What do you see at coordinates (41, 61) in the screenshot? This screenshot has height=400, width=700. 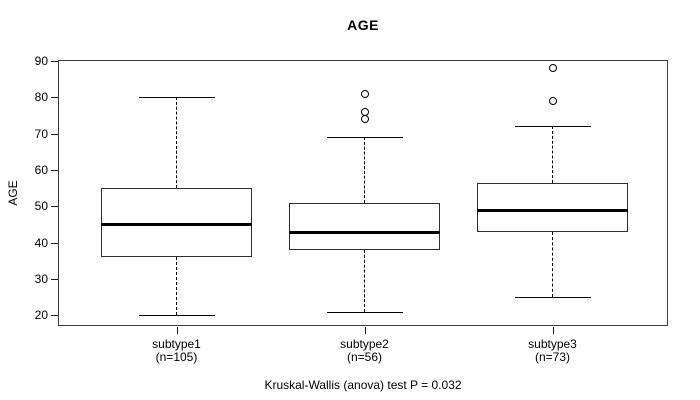 I see `y-axis-tick-label: 90` at bounding box center [41, 61].